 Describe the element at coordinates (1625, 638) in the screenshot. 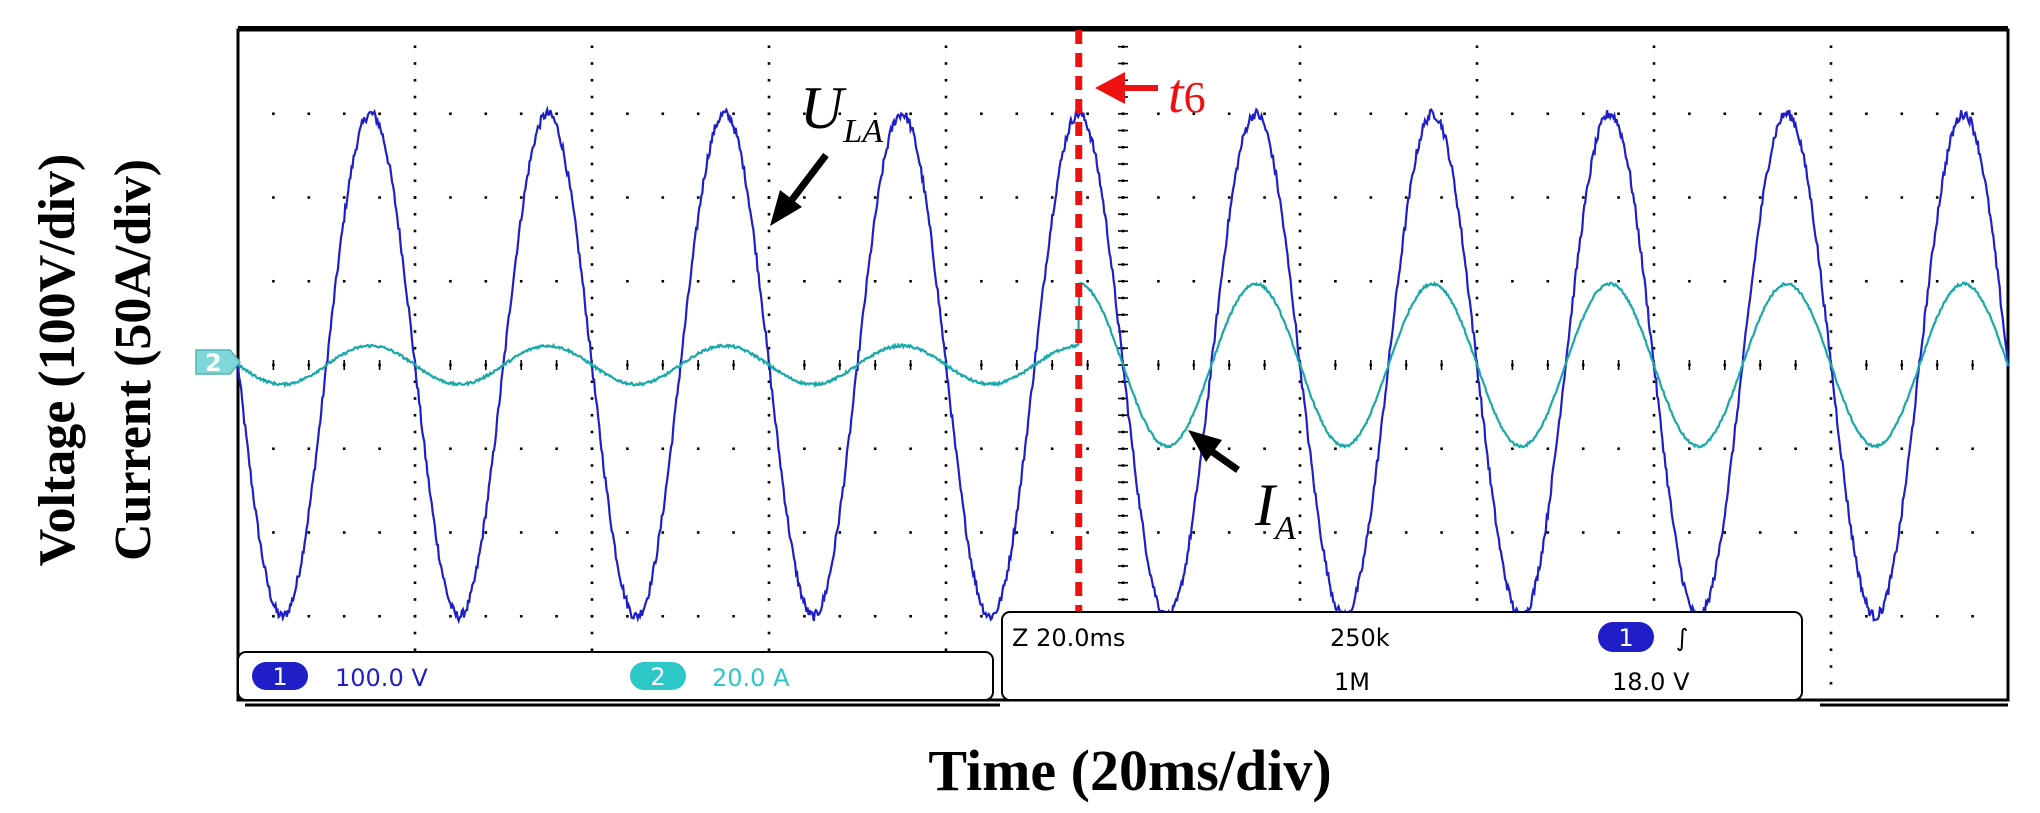

I see `trigger-channel-label: 1` at that location.